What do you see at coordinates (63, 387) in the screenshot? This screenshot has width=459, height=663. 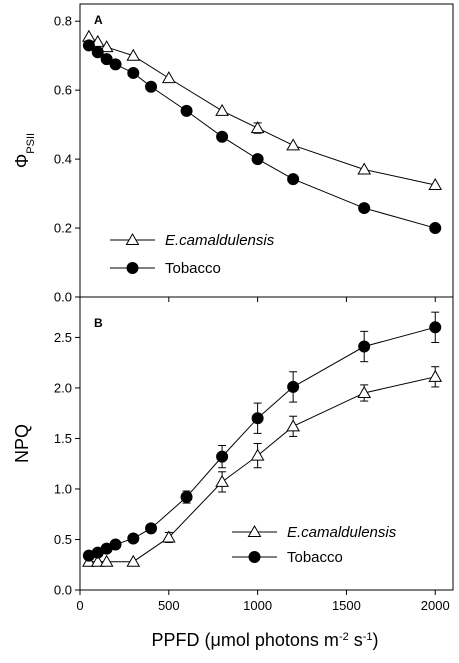 I see `y-tick-label: 2.0` at bounding box center [63, 387].